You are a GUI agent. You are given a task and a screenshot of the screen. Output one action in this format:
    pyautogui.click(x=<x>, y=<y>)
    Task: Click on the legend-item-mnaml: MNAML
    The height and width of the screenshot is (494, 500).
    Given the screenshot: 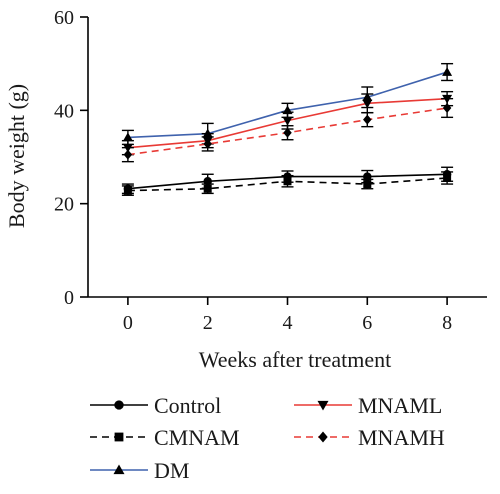 What is the action you would take?
    pyautogui.click(x=368, y=405)
    